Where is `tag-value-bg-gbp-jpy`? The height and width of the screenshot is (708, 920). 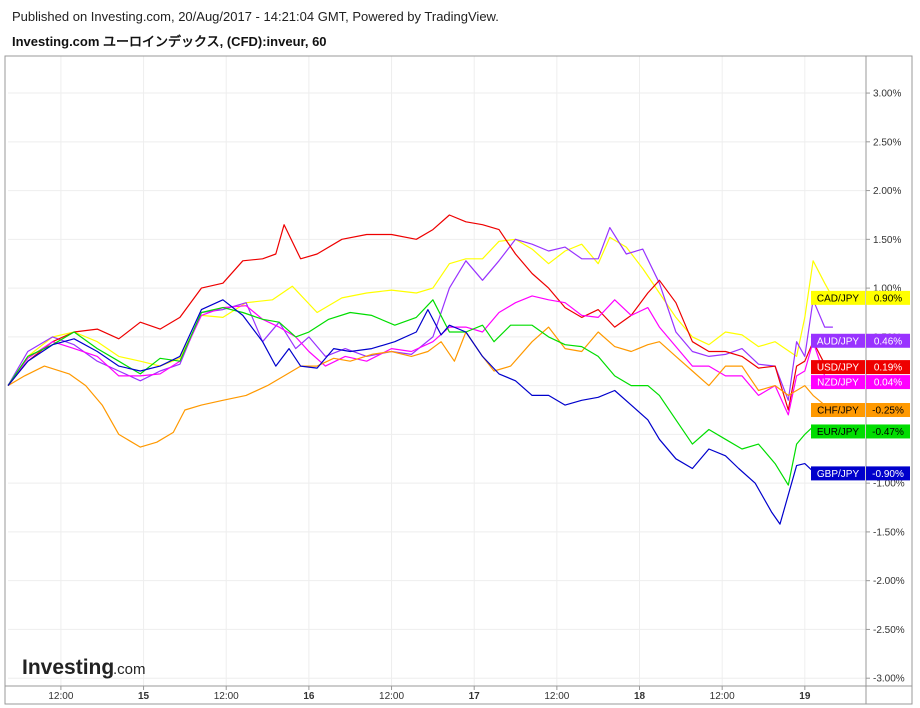 tag-value-bg-gbp-jpy is located at coordinates (888, 473).